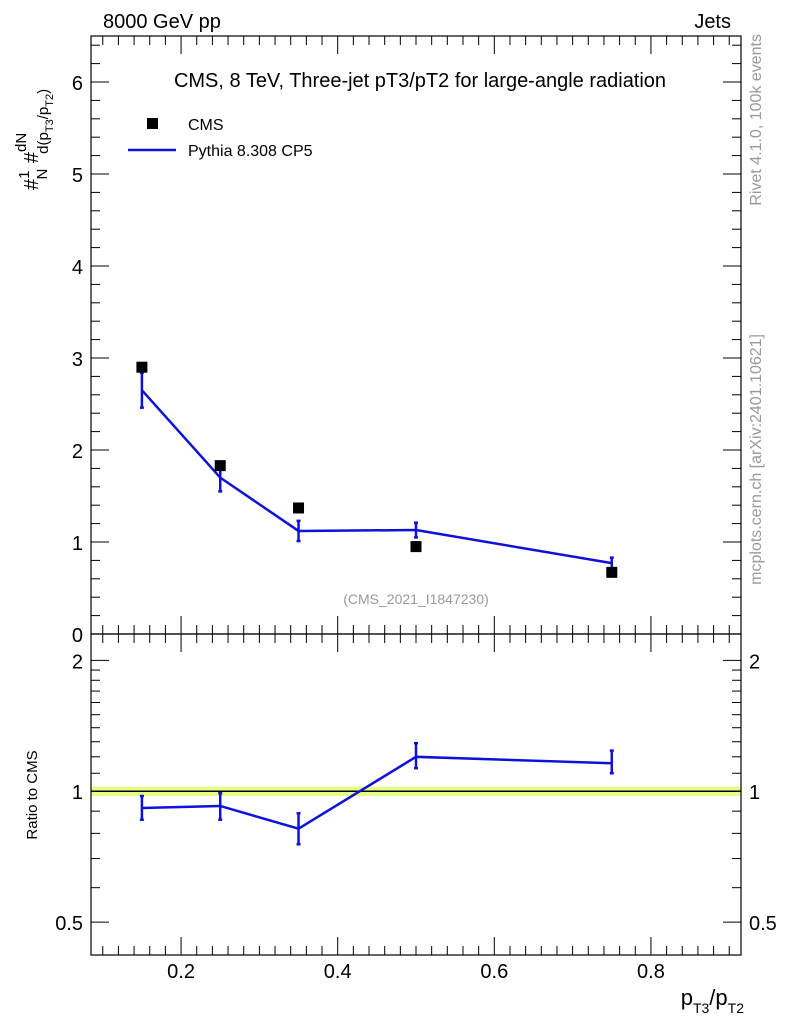 Image resolution: width=786 pixels, height=1024 pixels. Describe the element at coordinates (713, 1000) in the screenshot. I see `x-axis-label: pT3/pT2` at that location.